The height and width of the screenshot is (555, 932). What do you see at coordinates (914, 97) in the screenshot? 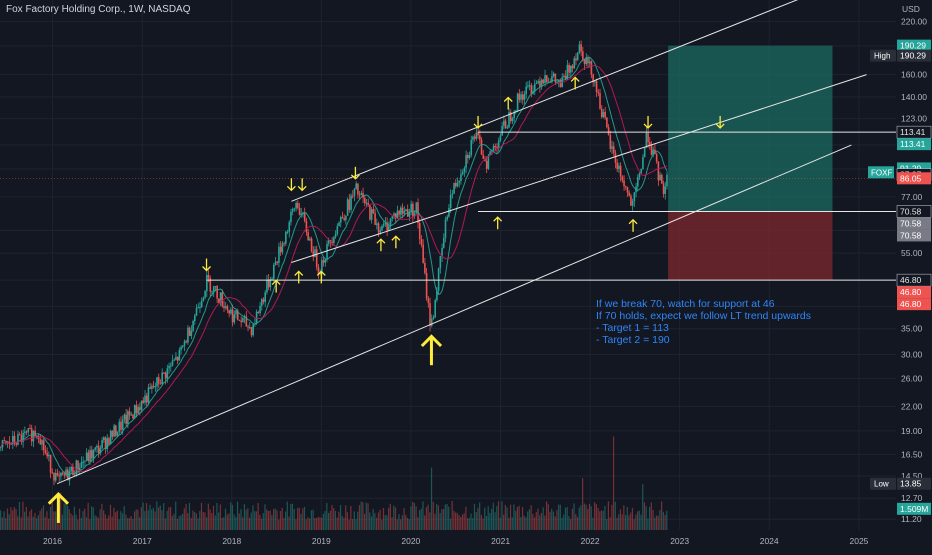
I see `y-tick-label: 140.00` at bounding box center [914, 97].